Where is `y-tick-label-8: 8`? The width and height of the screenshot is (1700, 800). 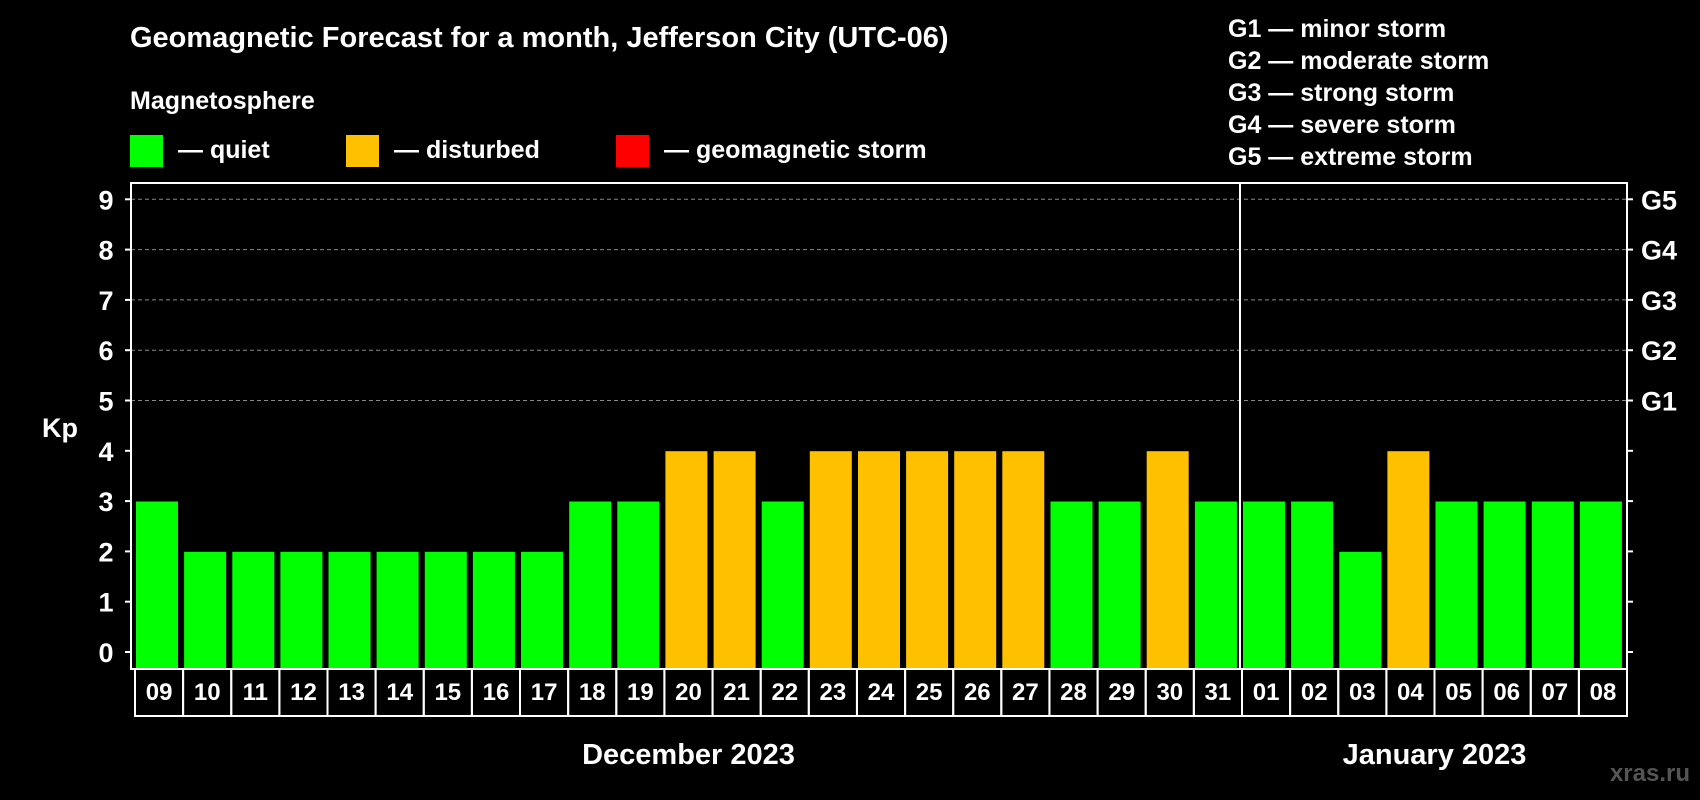 y-tick-label-8: 8 is located at coordinates (105, 251).